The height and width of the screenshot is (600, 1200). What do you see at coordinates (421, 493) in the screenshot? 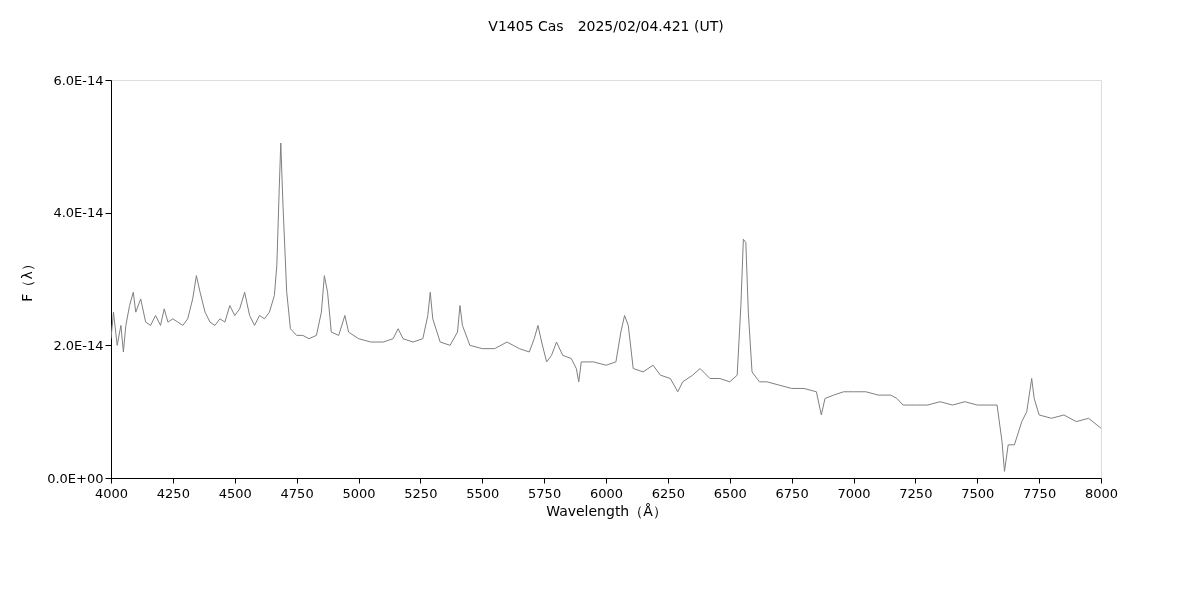
I see `x-tick-label: 5250` at bounding box center [421, 493].